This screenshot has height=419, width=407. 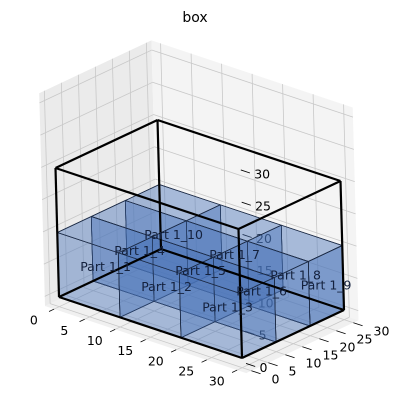 What do you see at coordinates (348, 346) in the screenshot?
I see `y-tick-label: 20` at bounding box center [348, 346].